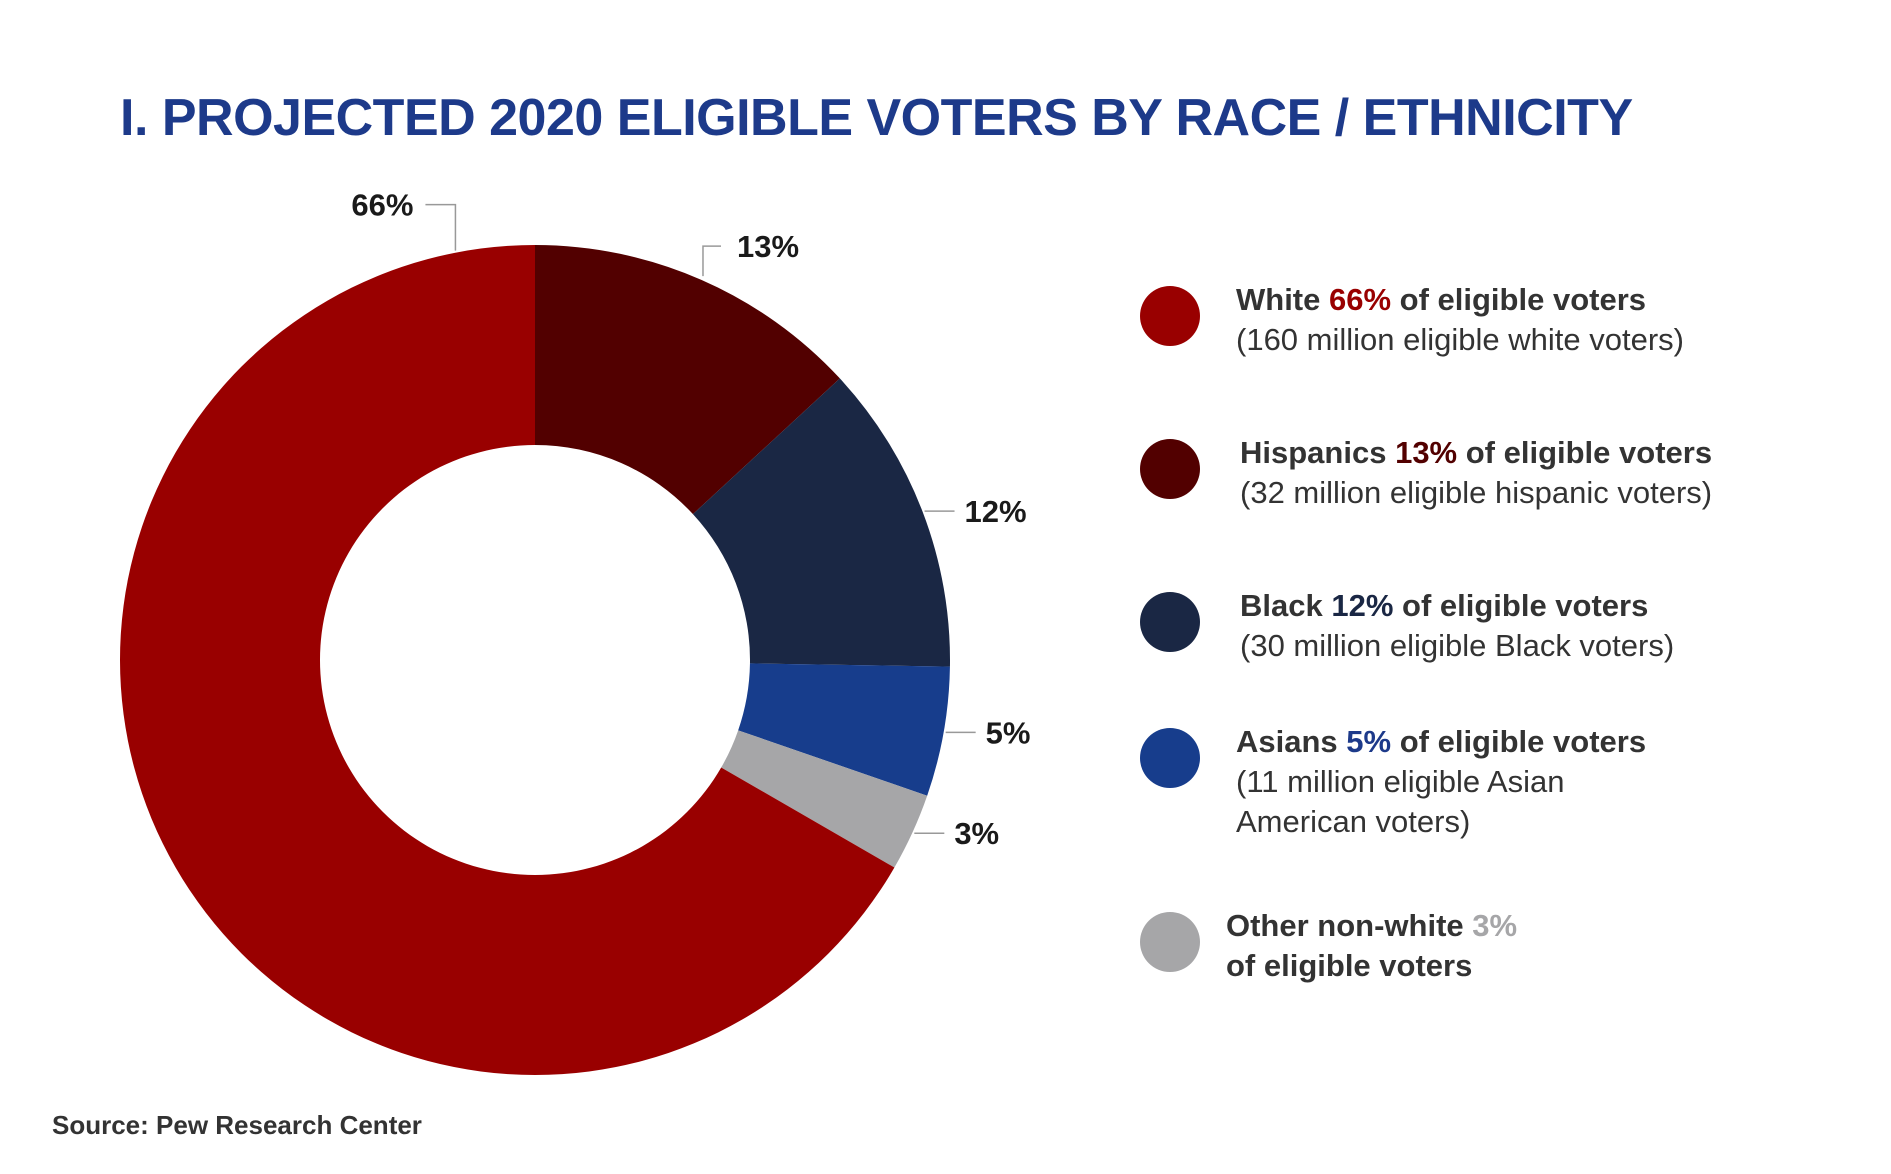 The width and height of the screenshot is (1891, 1174). I want to click on slice-hispanics, so click(687, 380).